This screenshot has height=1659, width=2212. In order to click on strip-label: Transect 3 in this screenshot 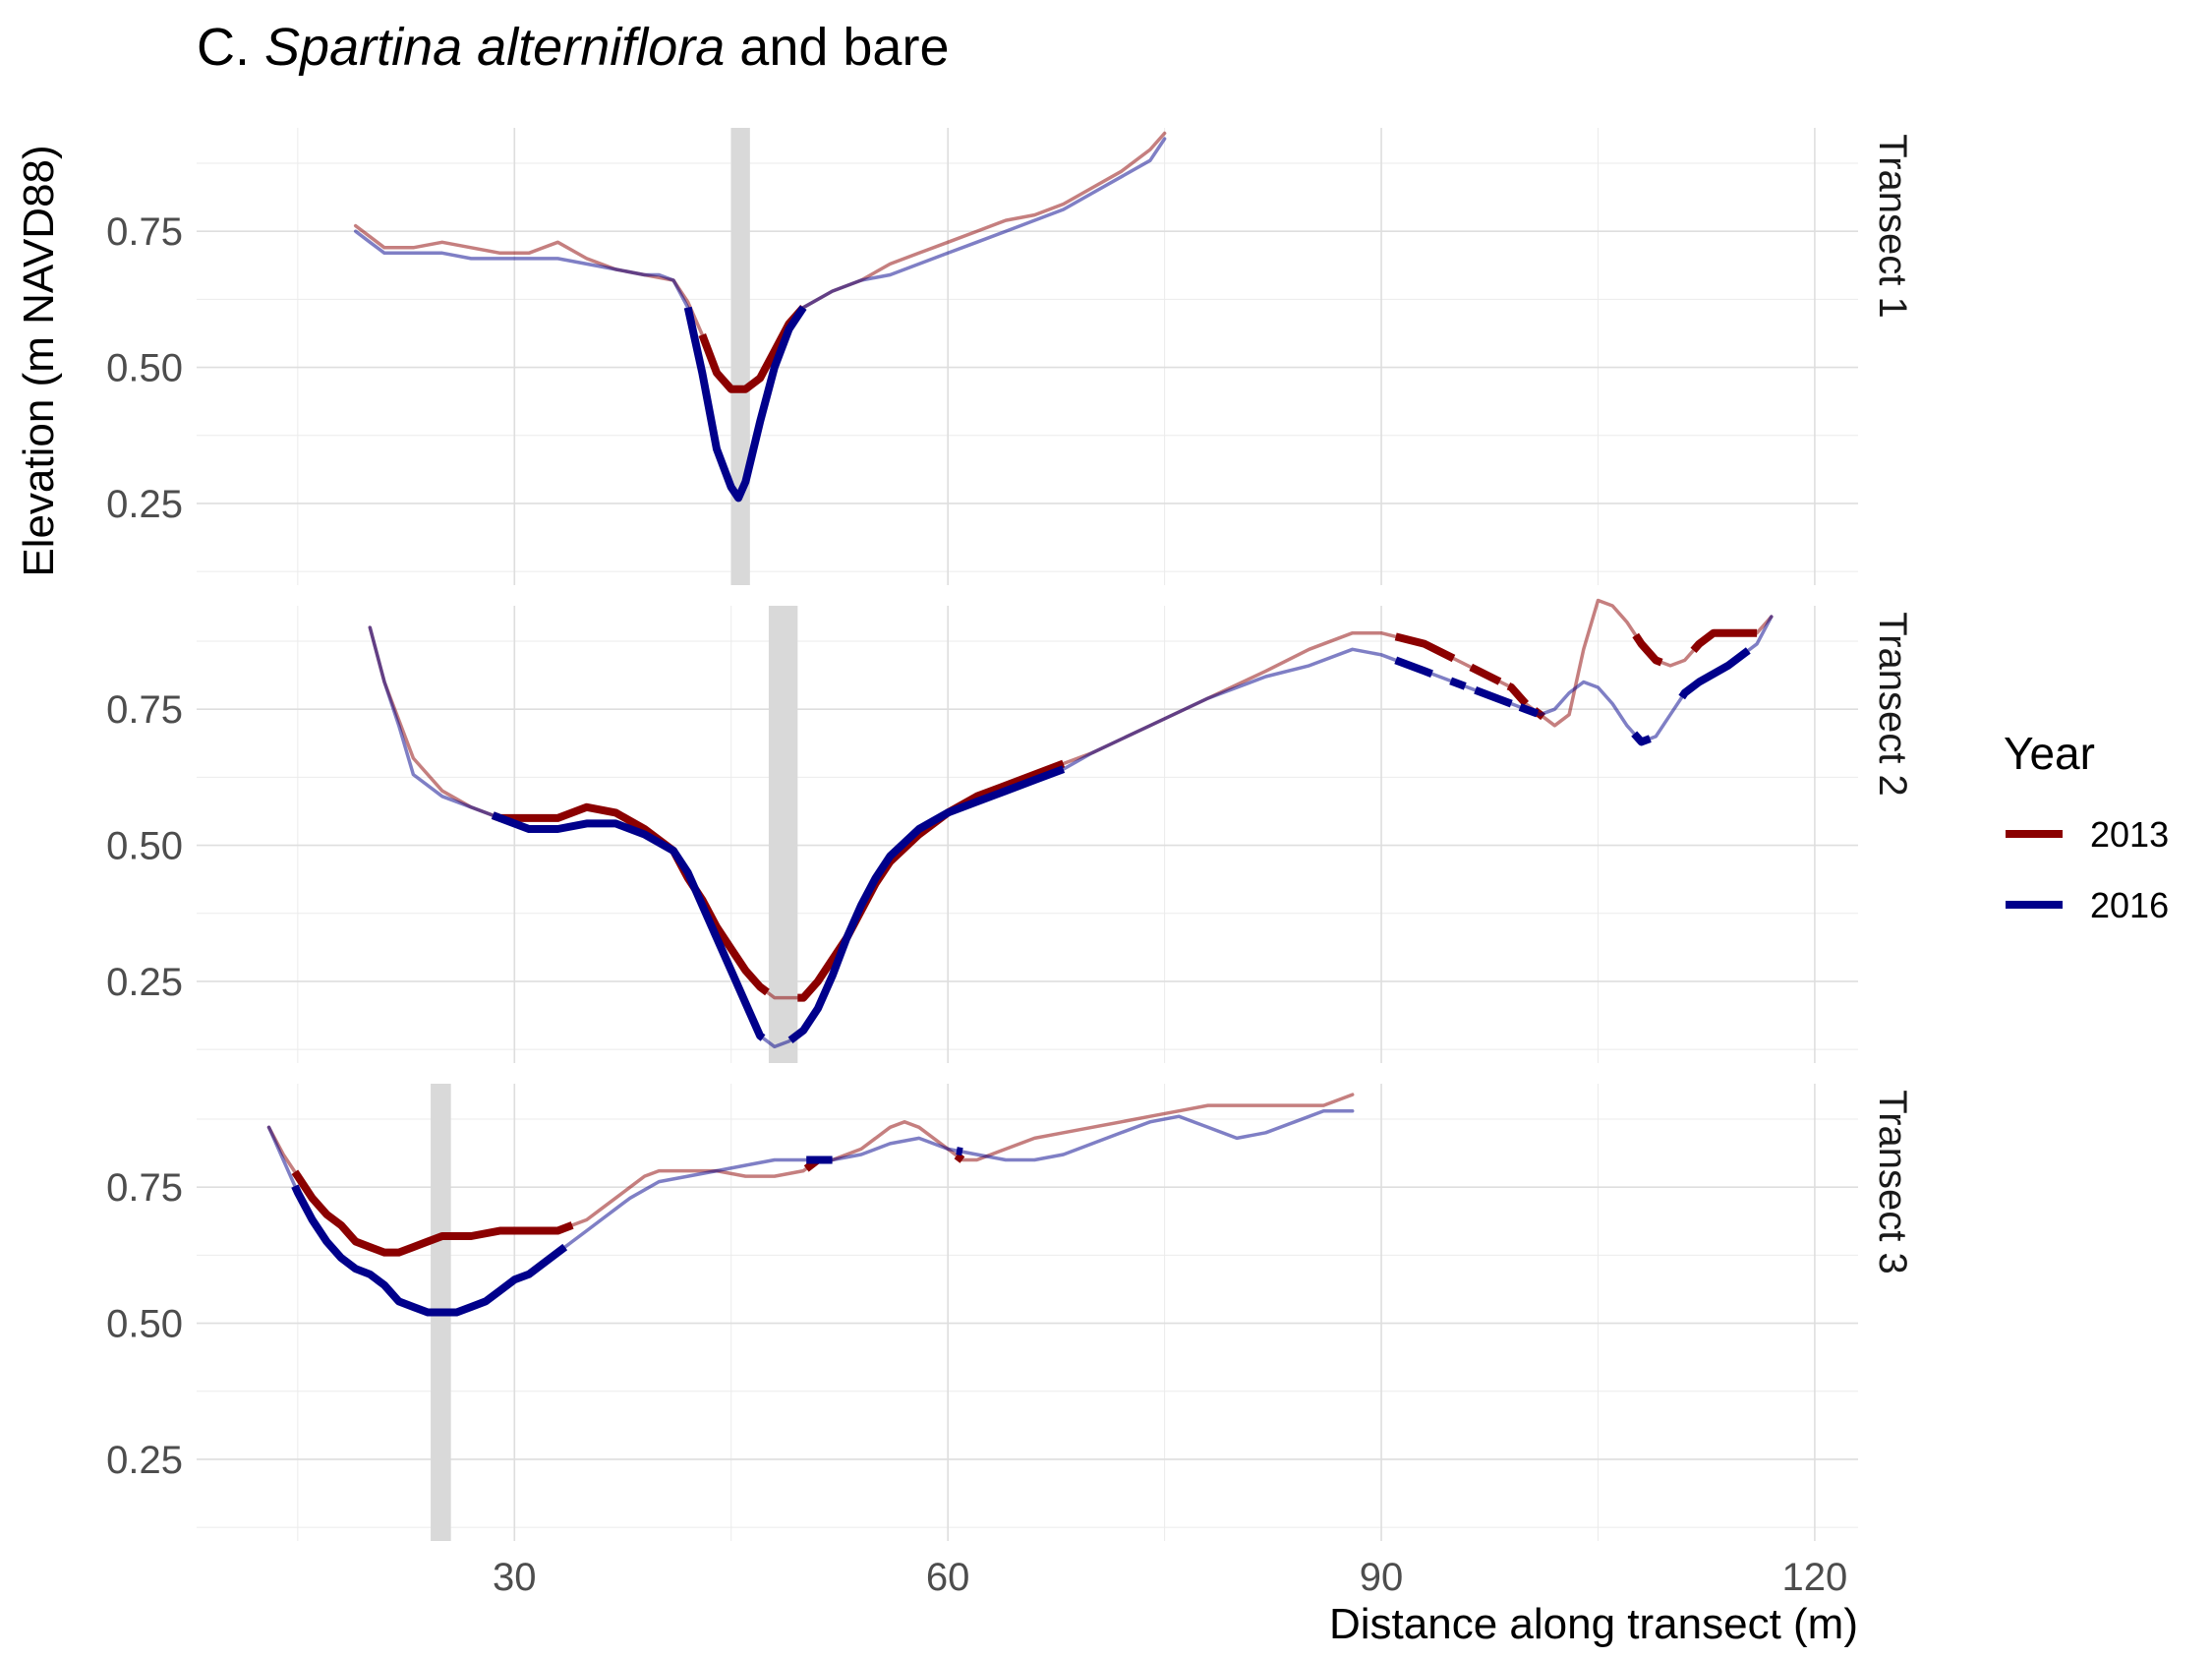, I will do `click(1893, 1182)`.